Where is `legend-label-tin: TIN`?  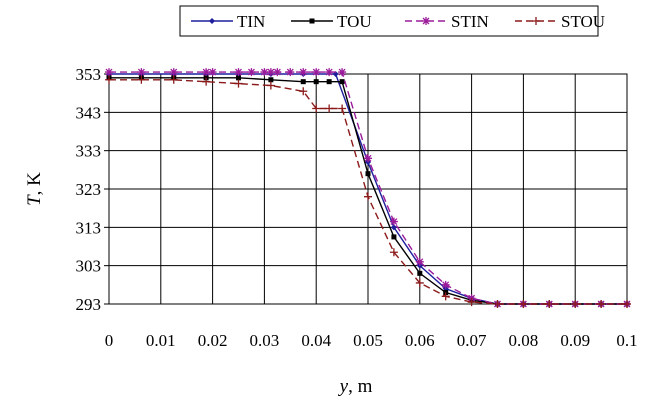
legend-label-tin: TIN is located at coordinates (251, 21).